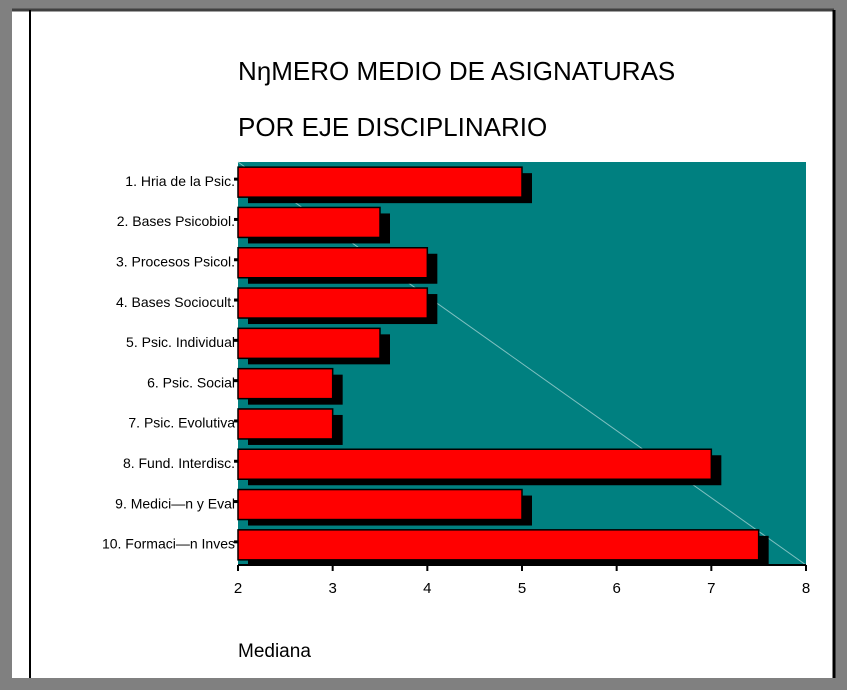  What do you see at coordinates (180, 342) in the screenshot?
I see `y-tick-label: 5. Psic. Individual` at bounding box center [180, 342].